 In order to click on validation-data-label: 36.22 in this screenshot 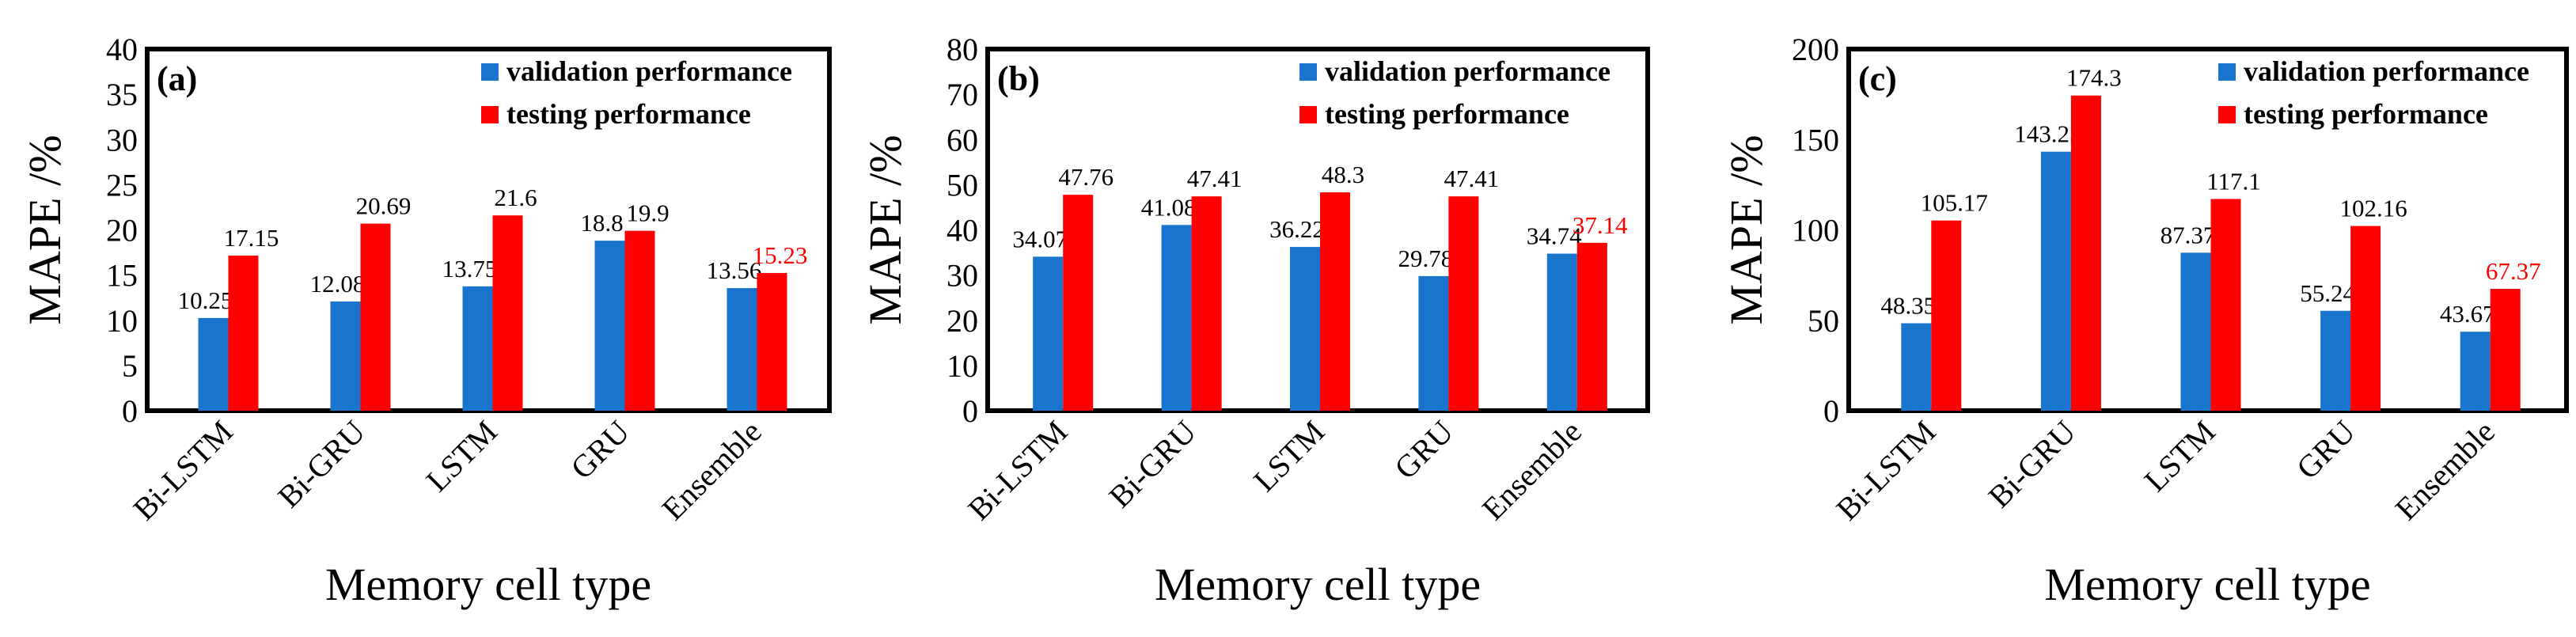, I will do `click(1297, 229)`.